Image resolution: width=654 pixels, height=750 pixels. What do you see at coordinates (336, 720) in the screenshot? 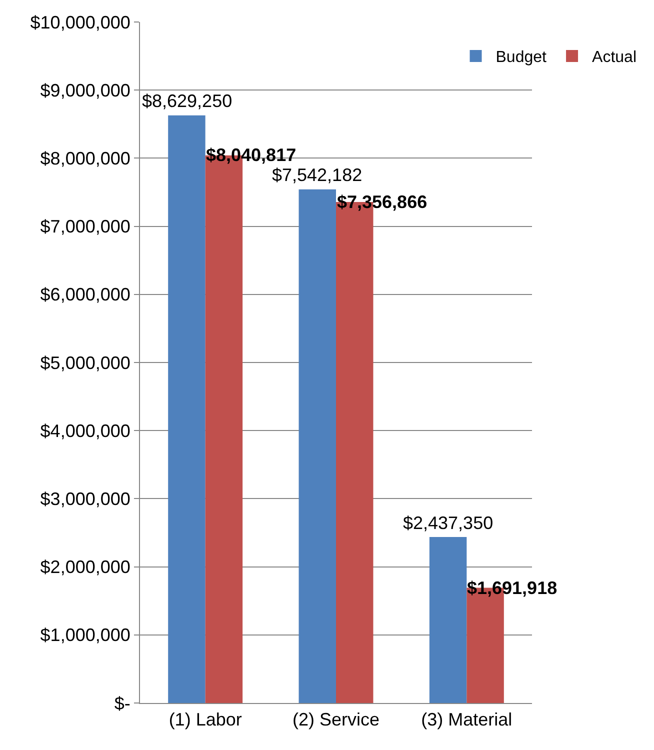
I see `x-tick-label: (2) Service` at bounding box center [336, 720].